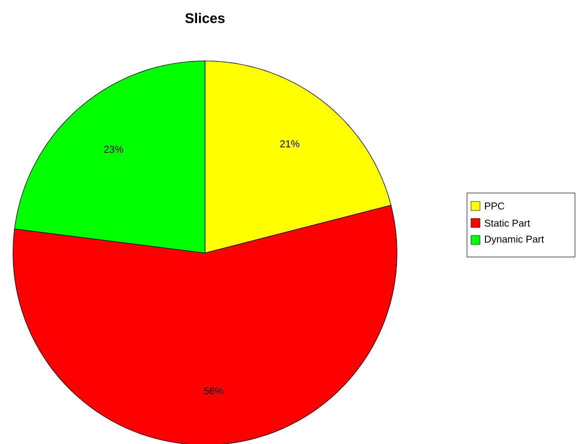  What do you see at coordinates (290, 144) in the screenshot?
I see `data-label: 21%` at bounding box center [290, 144].